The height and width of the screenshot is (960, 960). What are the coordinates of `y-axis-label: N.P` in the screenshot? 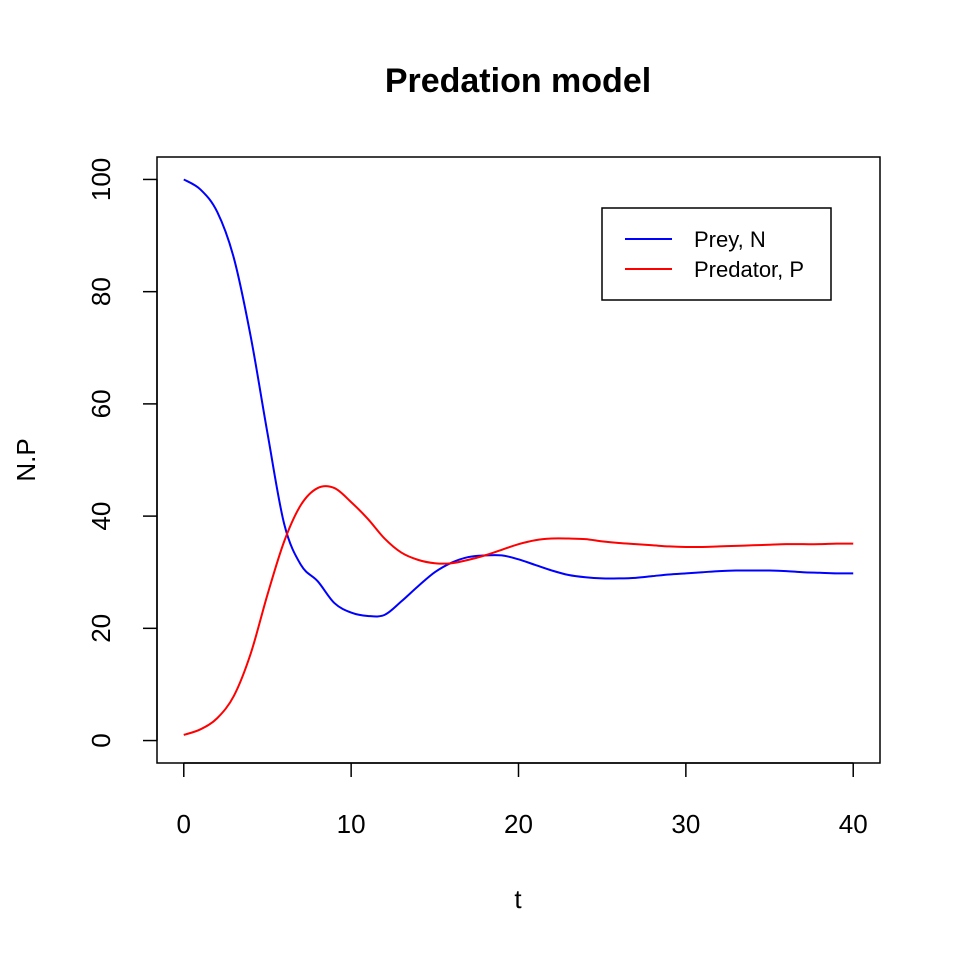 It's located at (26, 459).